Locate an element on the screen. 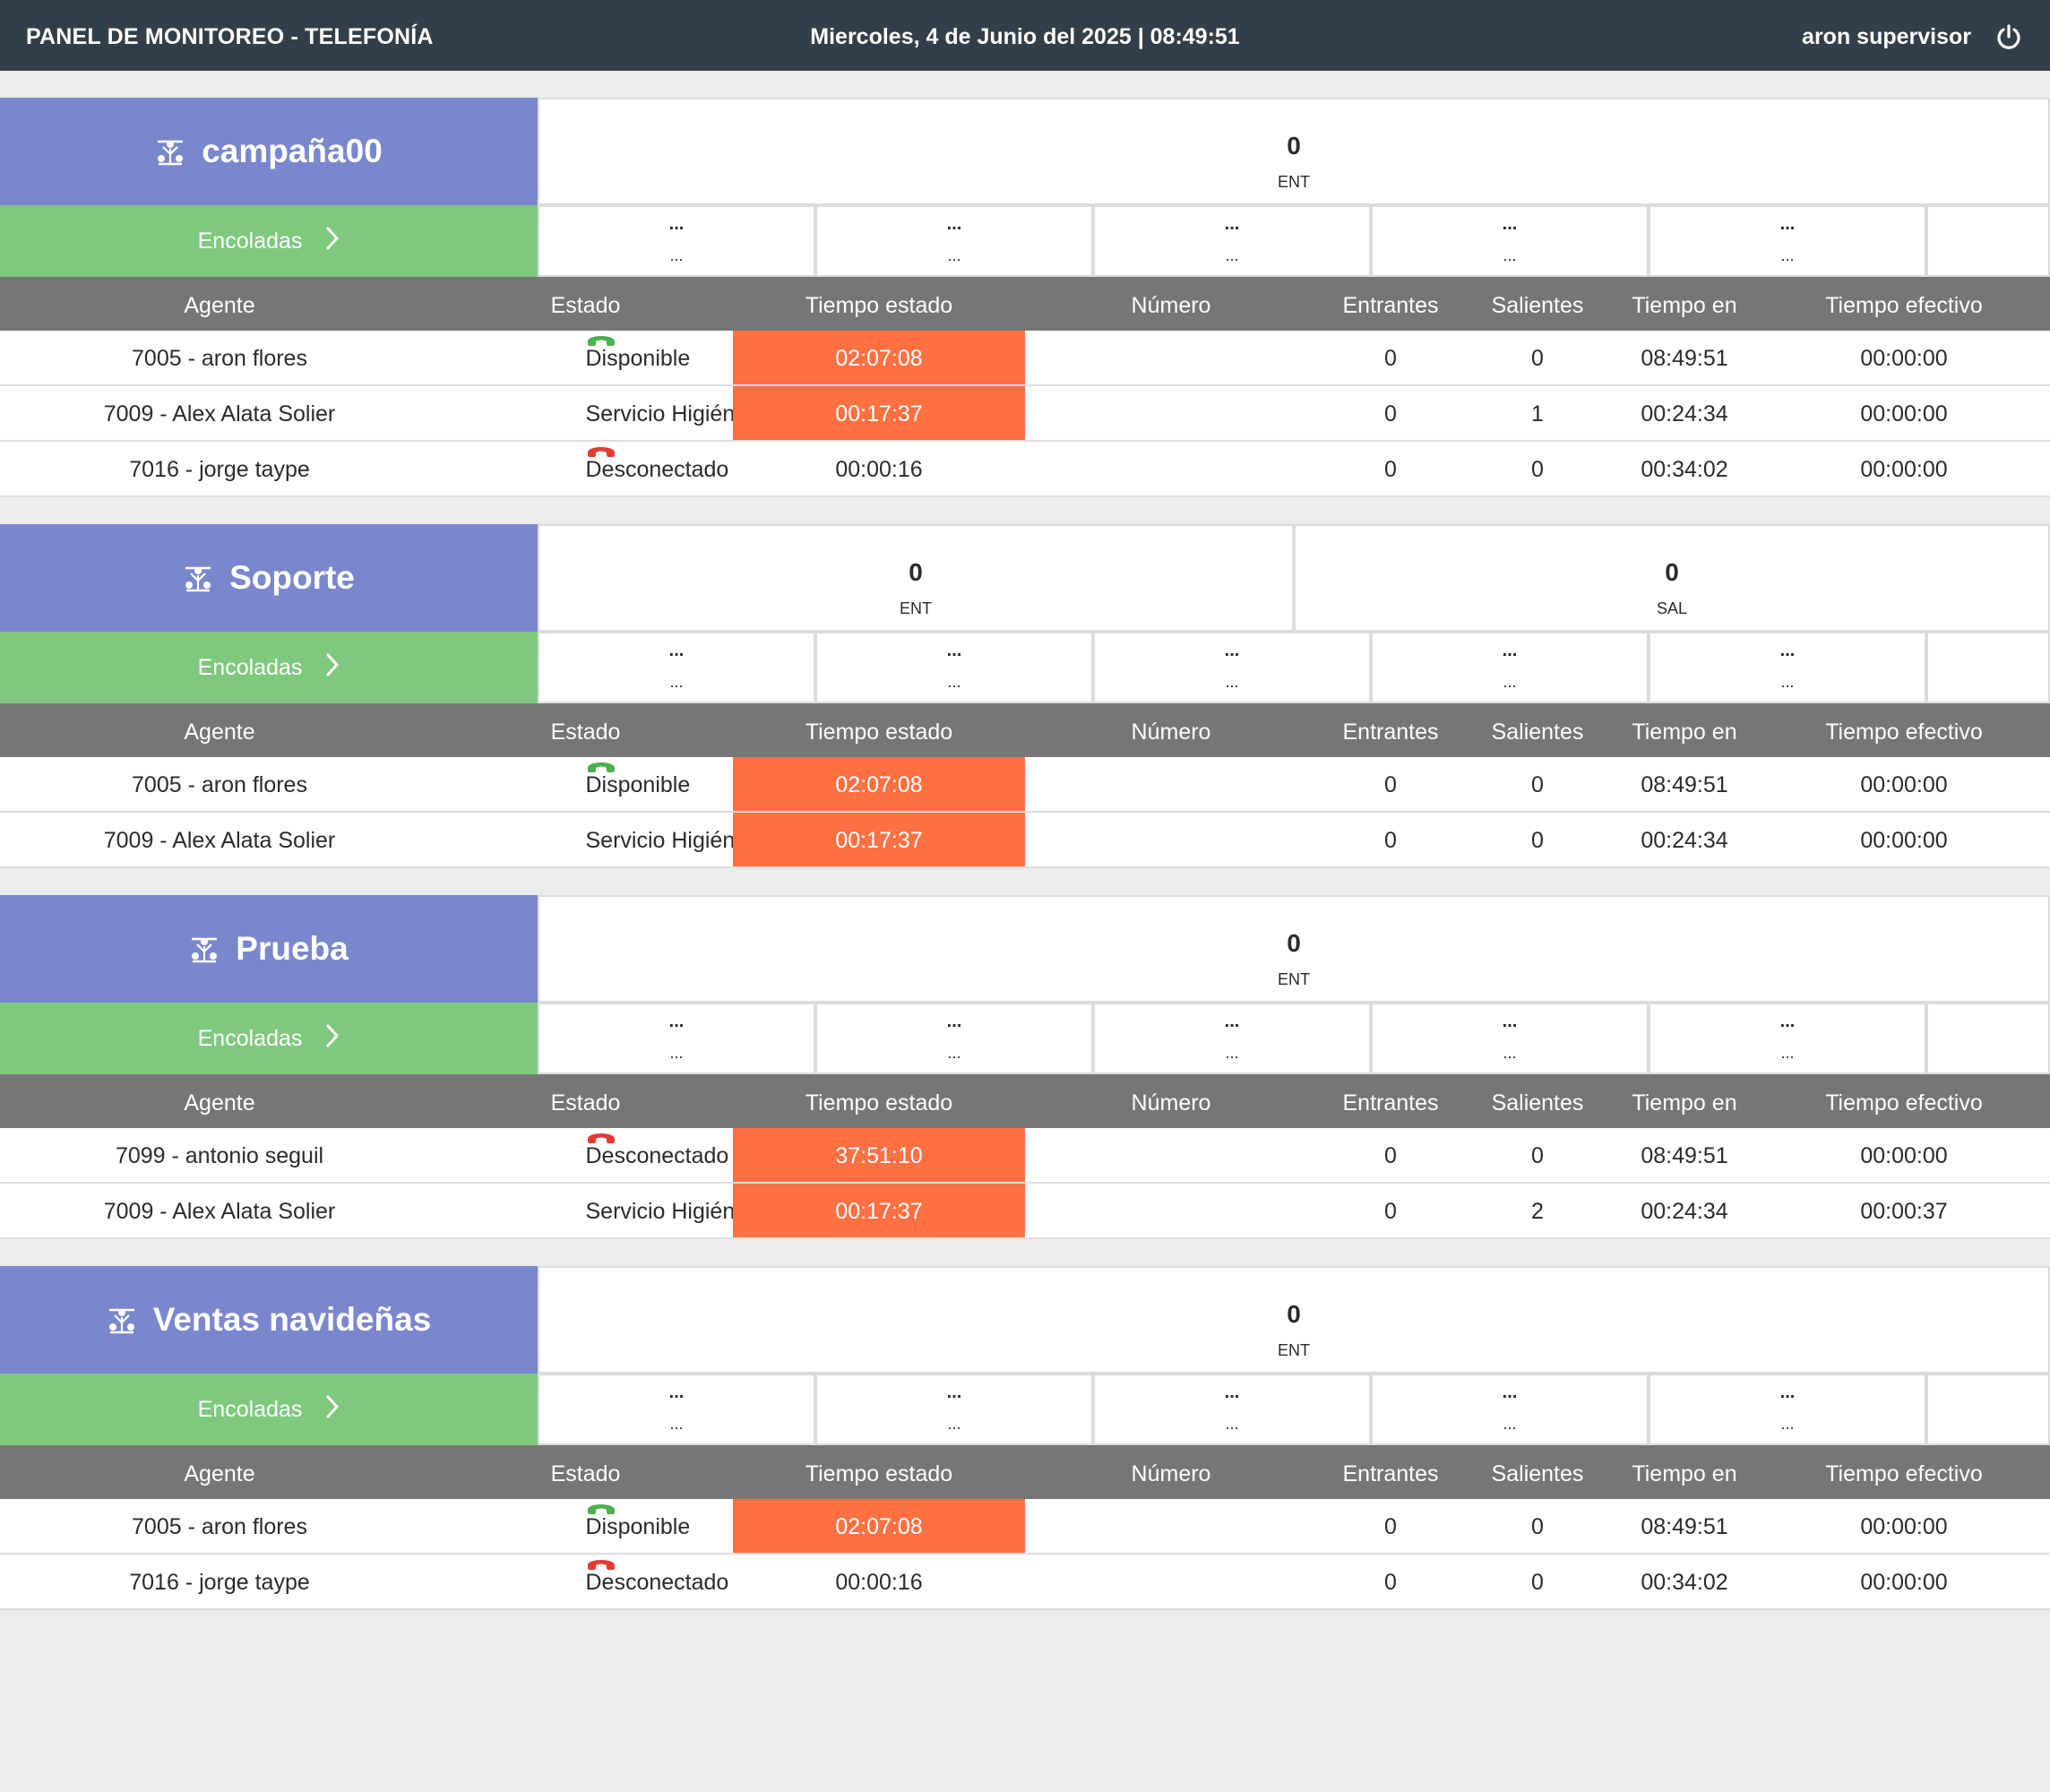 This screenshot has width=2050, height=1792. phone-available-icon is located at coordinates (612, 339).